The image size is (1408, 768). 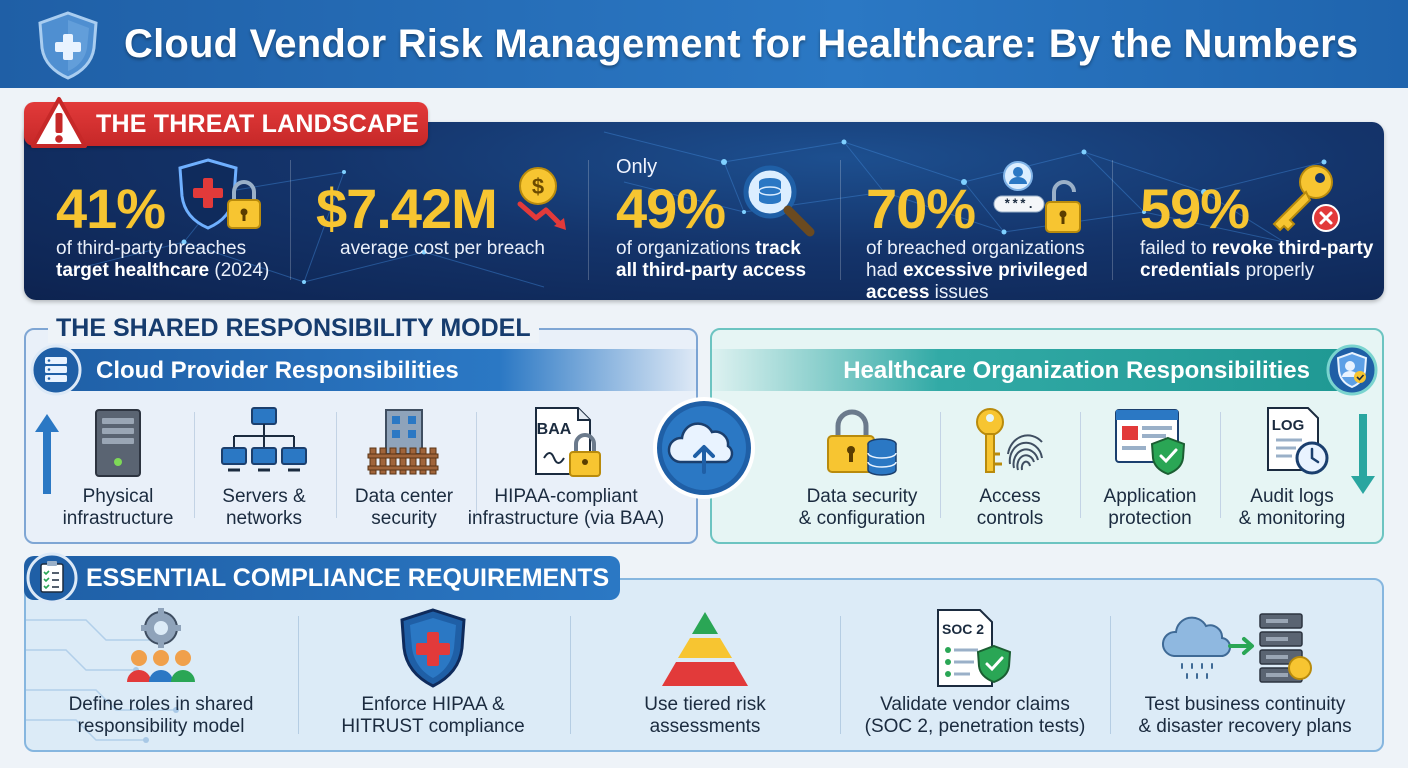 I want to click on threat-landscape-tab: THE THREAT LANDSCAPE, so click(x=226, y=124).